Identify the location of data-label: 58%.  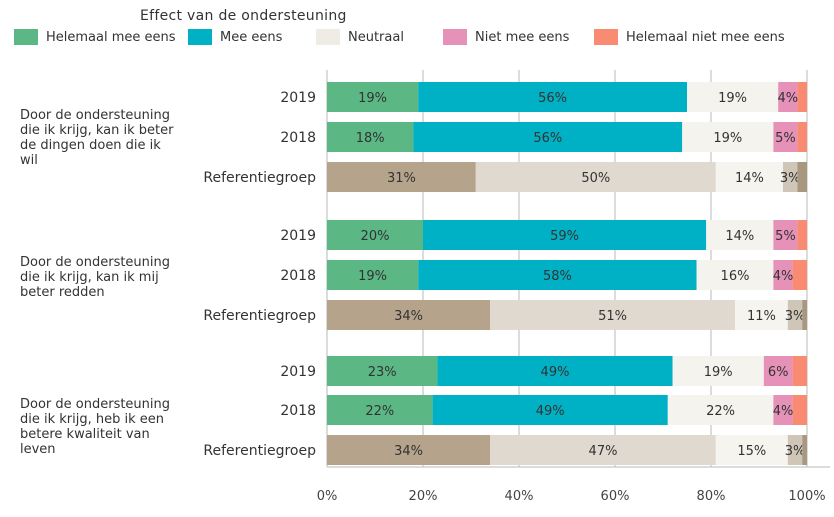
(557, 276).